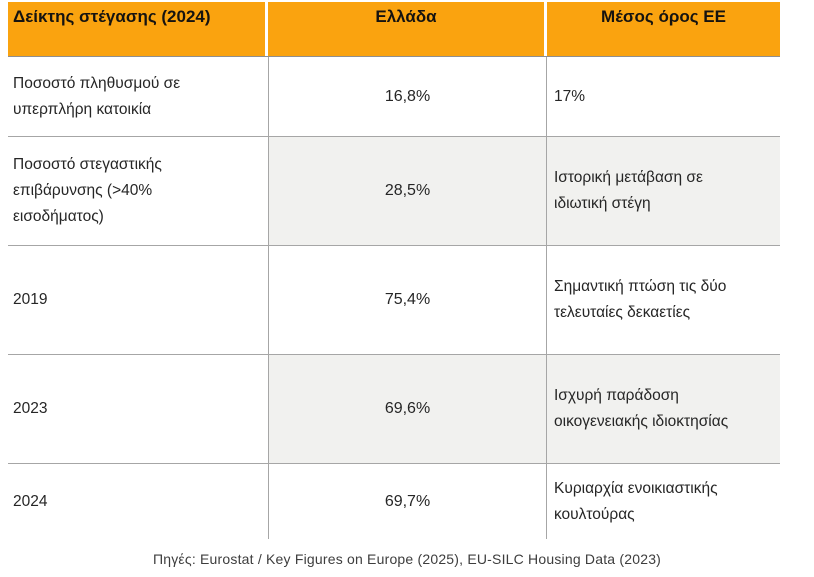  I want to click on cell-indicator: Ποσοστό πληθυσμού σε υπερπλήρη κατοικία, so click(138, 96).